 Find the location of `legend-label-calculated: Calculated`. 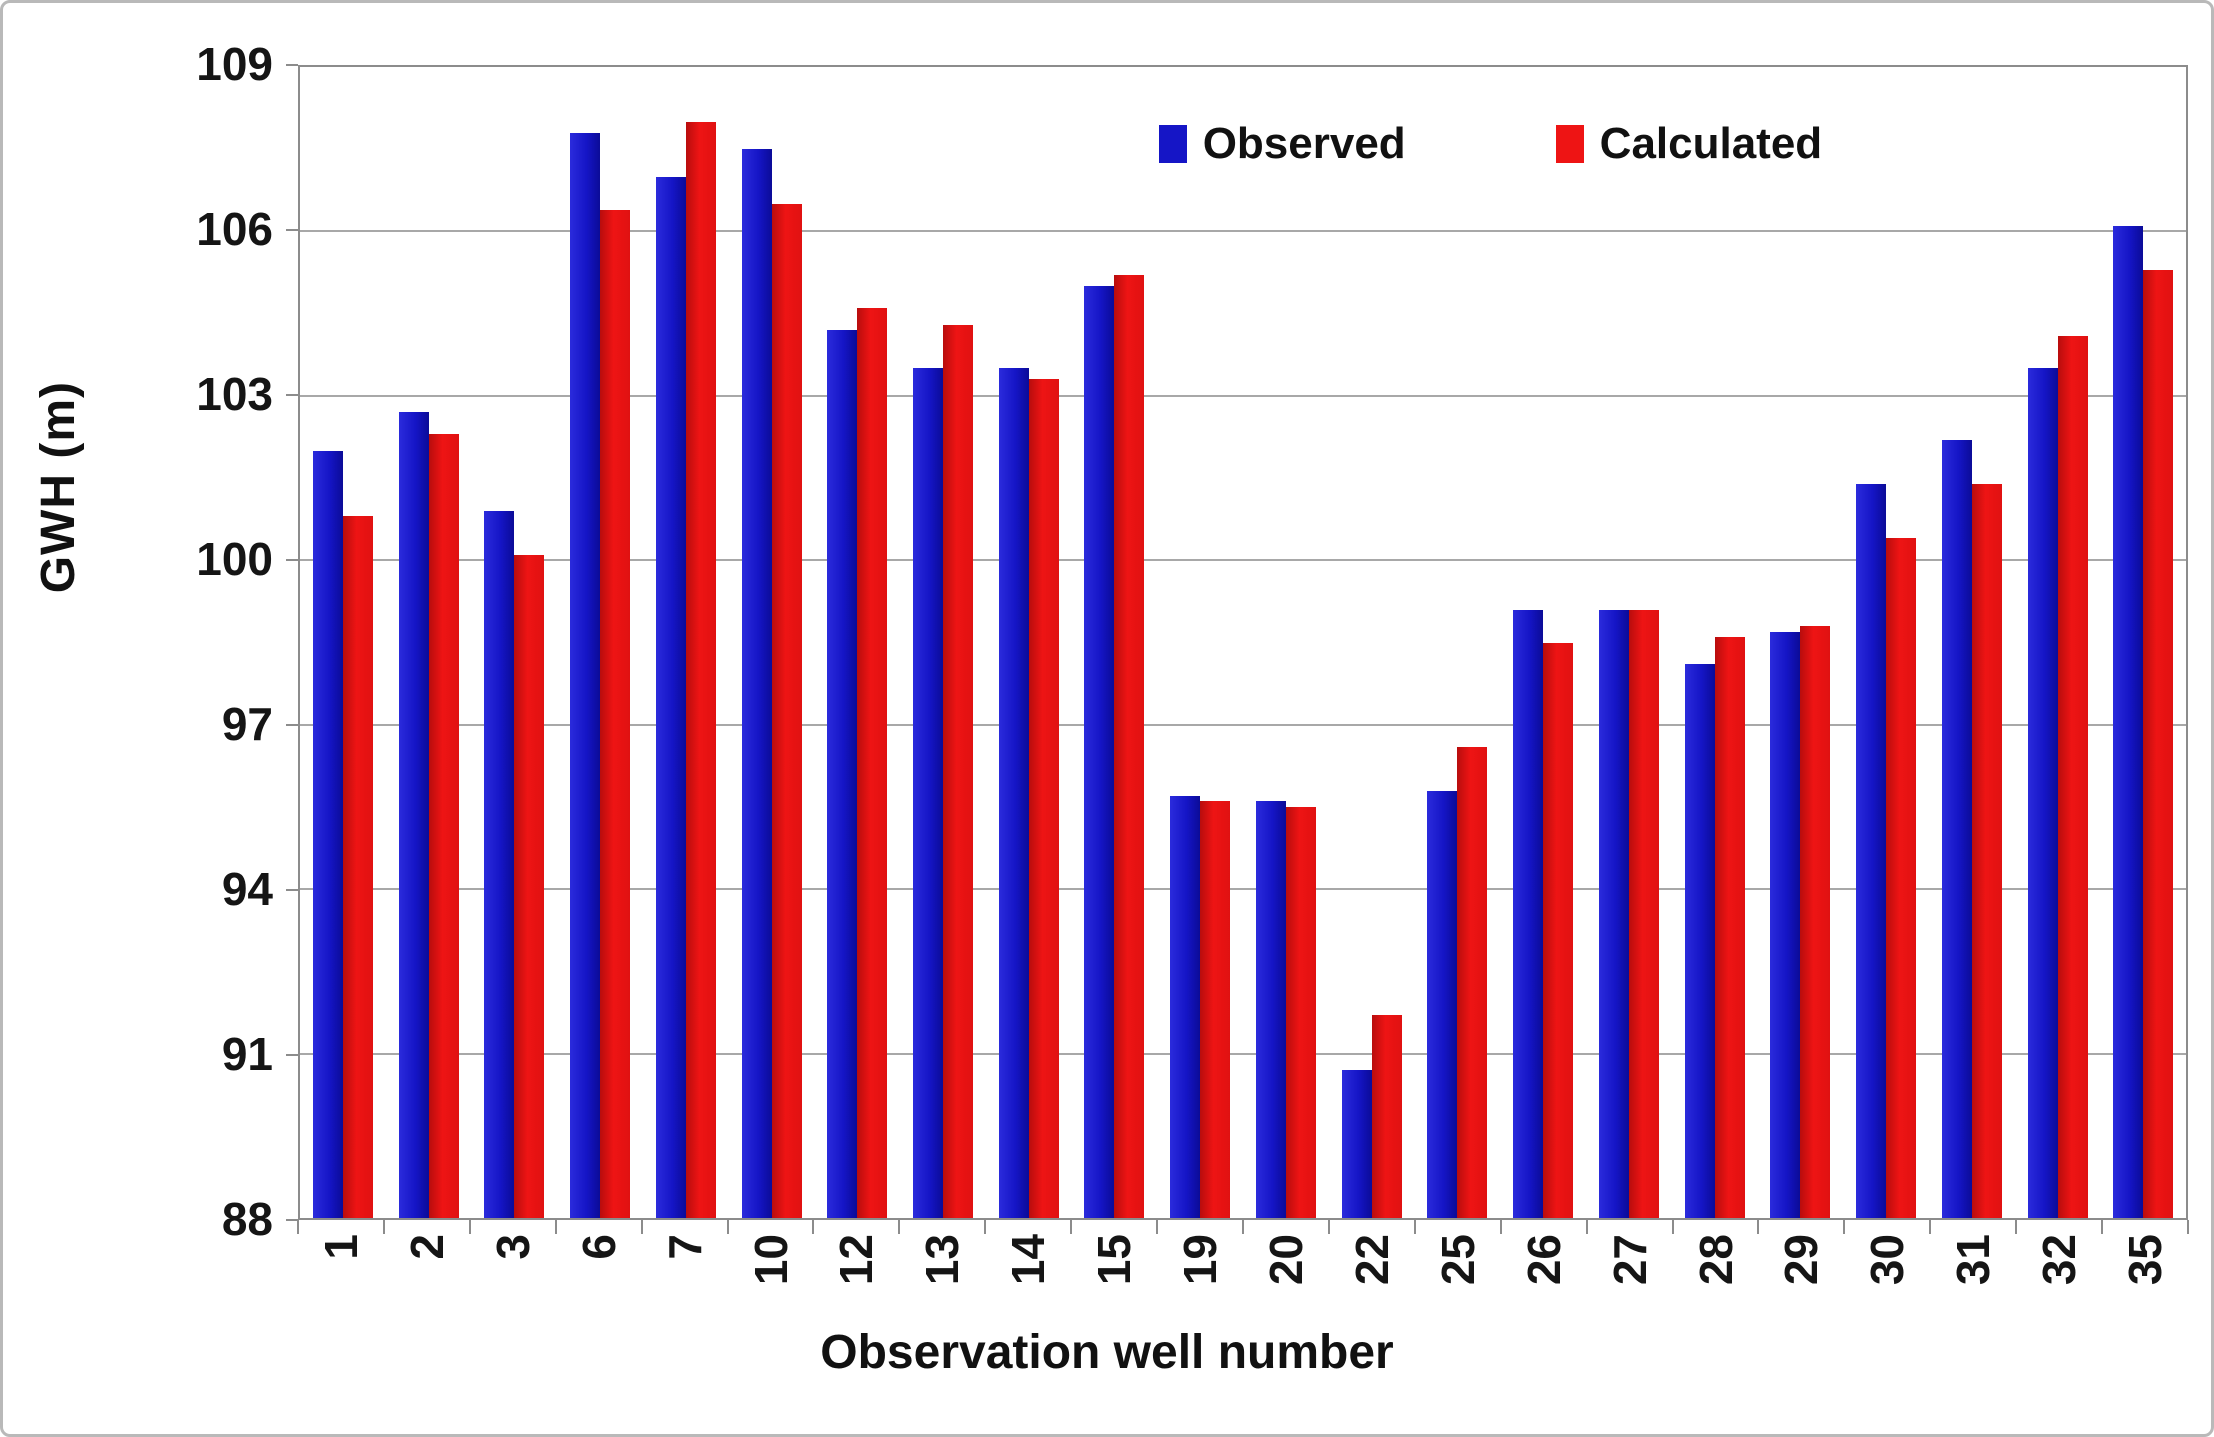

legend-label-calculated: Calculated is located at coordinates (1711, 143).